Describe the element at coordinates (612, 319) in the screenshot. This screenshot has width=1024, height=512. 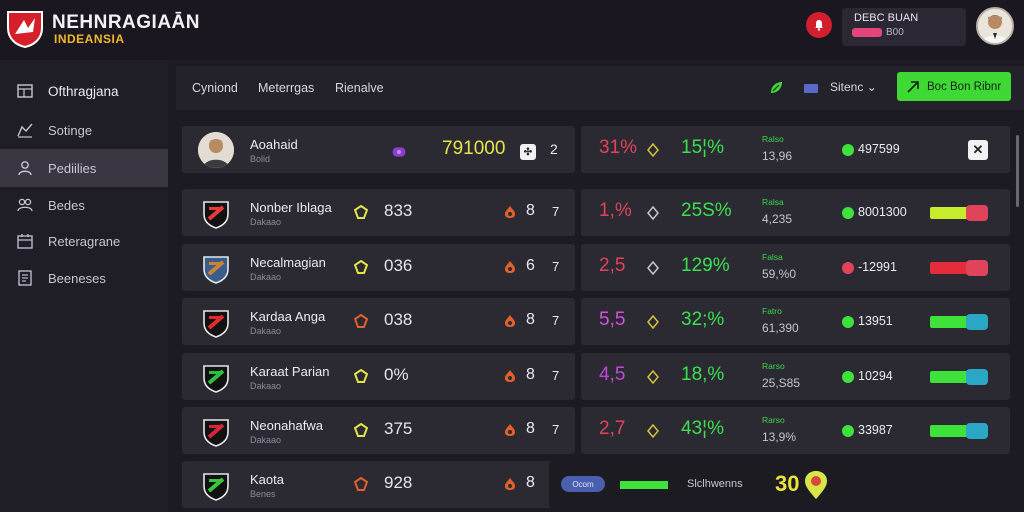
I see `percent-change: 5,5` at that location.